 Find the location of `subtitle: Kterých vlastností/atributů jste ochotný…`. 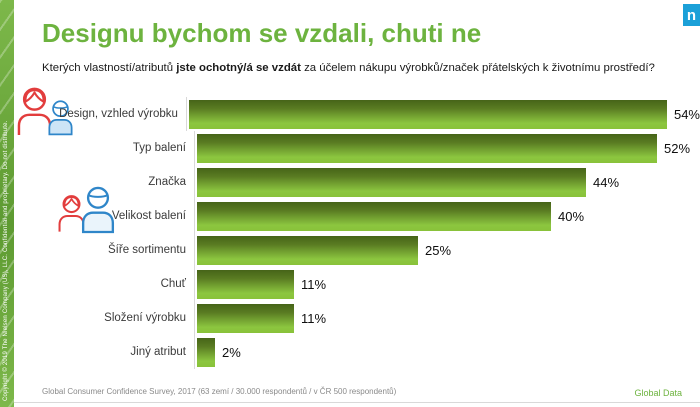

subtitle: Kterých vlastností/atributů jste ochotný… is located at coordinates (371, 68).